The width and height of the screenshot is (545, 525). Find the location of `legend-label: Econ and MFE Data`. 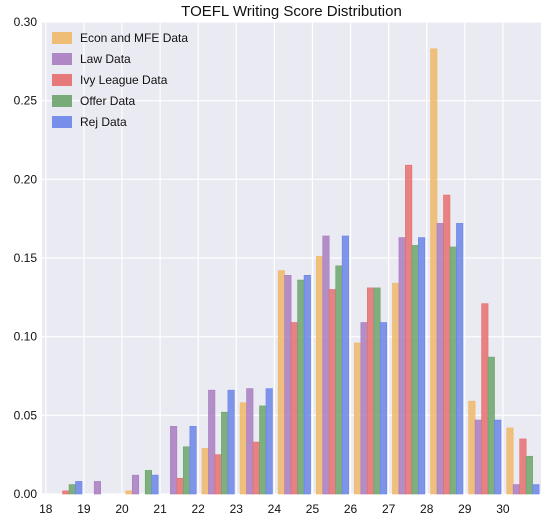

legend-label: Econ and MFE Data is located at coordinates (134, 38).